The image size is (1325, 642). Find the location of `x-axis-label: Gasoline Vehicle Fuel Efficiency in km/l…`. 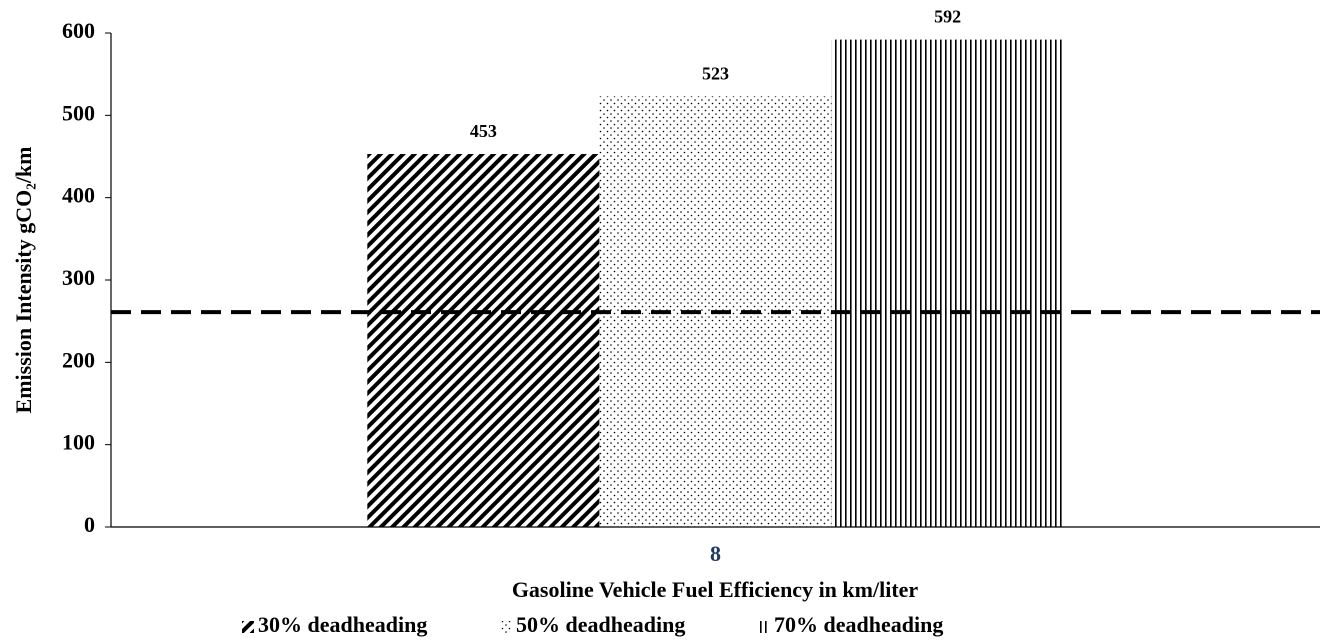

x-axis-label: Gasoline Vehicle Fuel Efficiency in km/l… is located at coordinates (715, 589).